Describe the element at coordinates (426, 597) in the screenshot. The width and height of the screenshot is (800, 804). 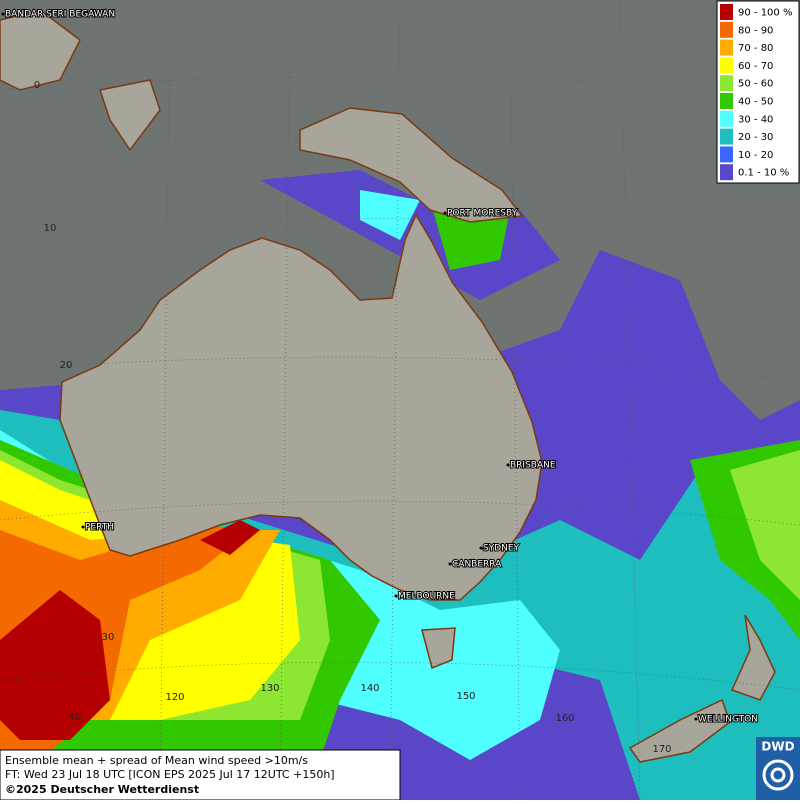
I see `city-label: MELBOURNE` at that location.